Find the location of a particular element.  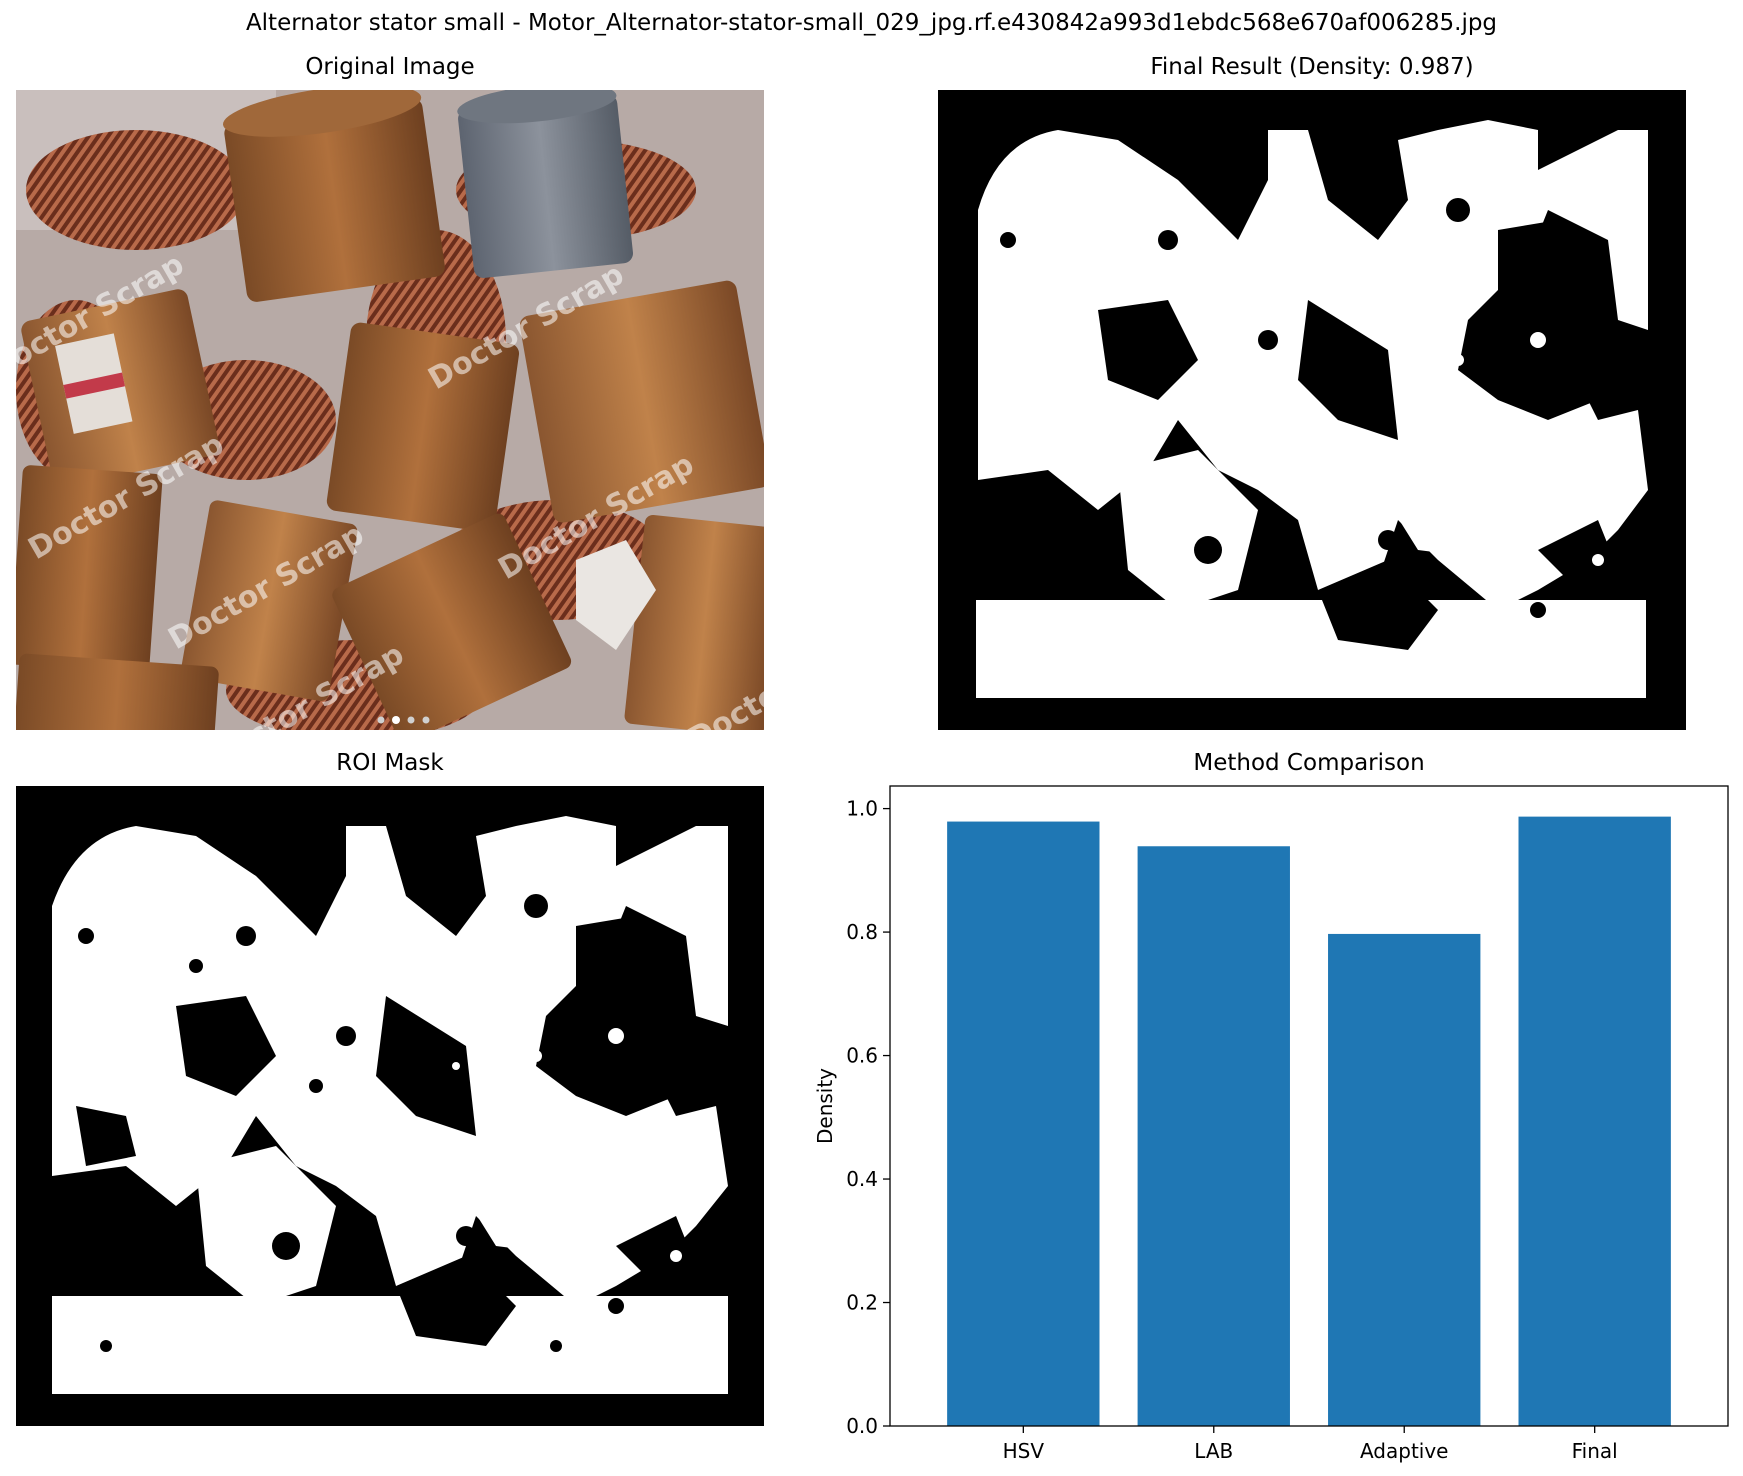

x-tick-label: LAB is located at coordinates (1213, 1451).